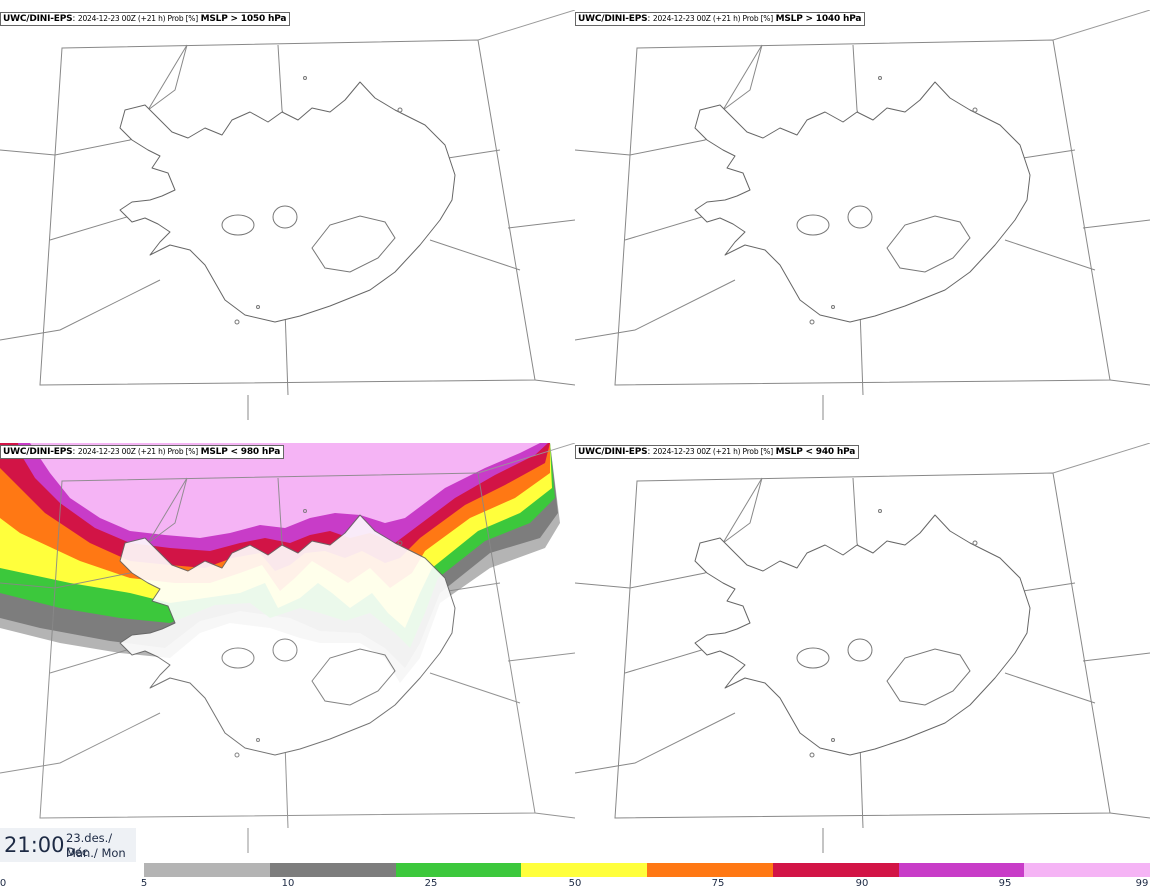  Describe the element at coordinates (243, 19) in the screenshot. I see `field-name: MSLP > 1050 hPa` at that location.